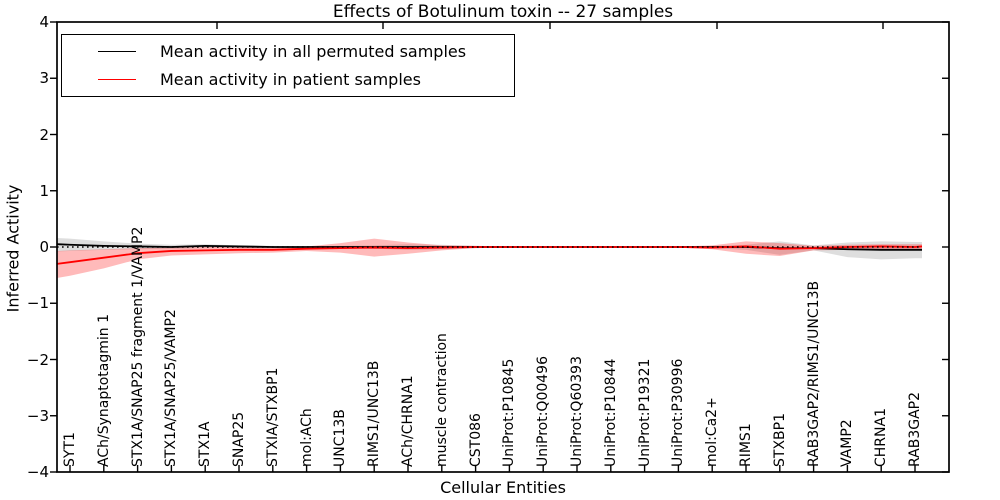 The height and width of the screenshot is (500, 1000). What do you see at coordinates (117, 51) in the screenshot?
I see `legend-line-black-icon` at bounding box center [117, 51].